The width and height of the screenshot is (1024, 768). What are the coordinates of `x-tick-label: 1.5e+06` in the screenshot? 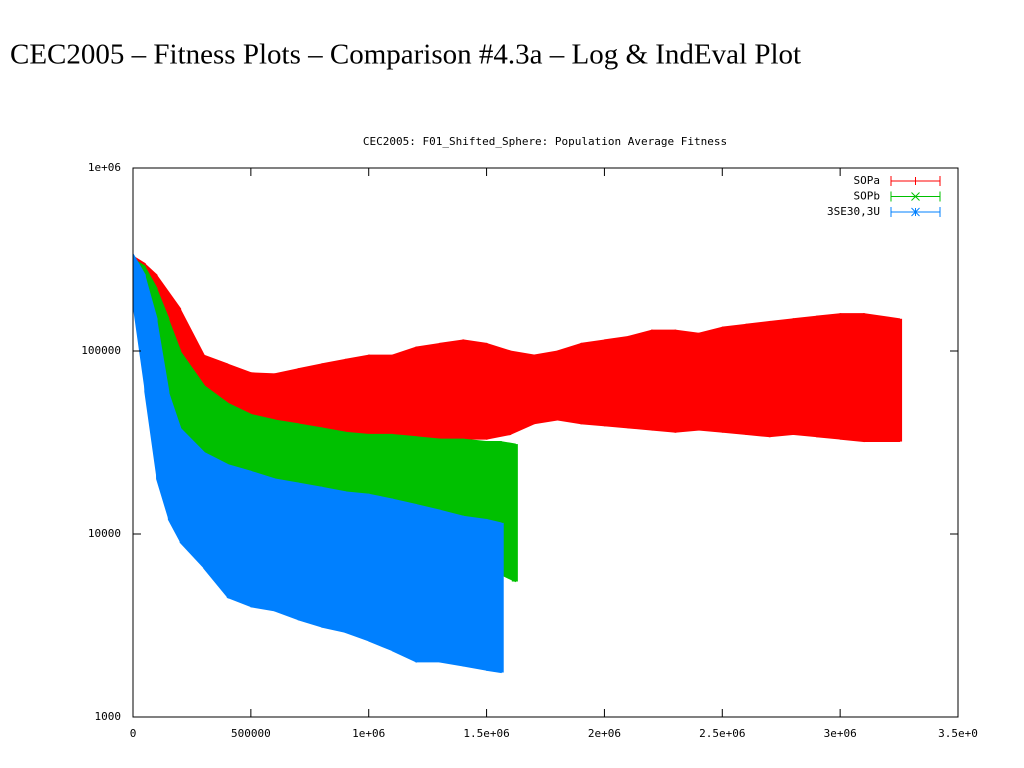 It's located at (486, 733).